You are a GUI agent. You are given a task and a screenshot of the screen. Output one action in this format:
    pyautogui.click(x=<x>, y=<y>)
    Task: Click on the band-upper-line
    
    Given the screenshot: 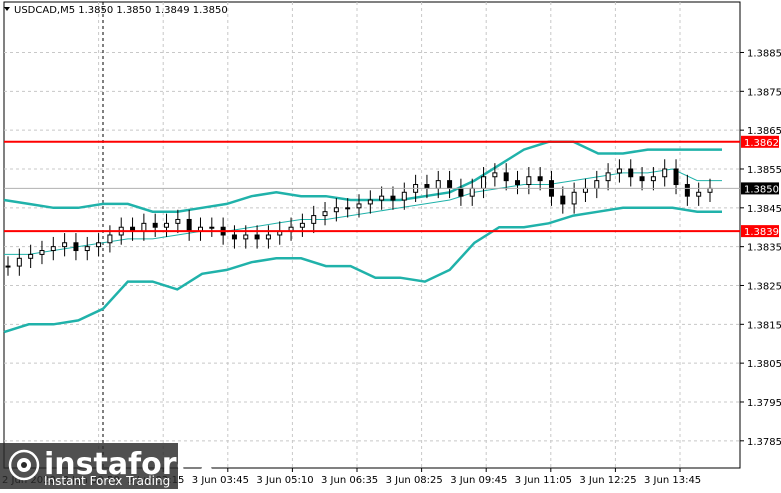 What is the action you would take?
    pyautogui.click(x=362, y=176)
    